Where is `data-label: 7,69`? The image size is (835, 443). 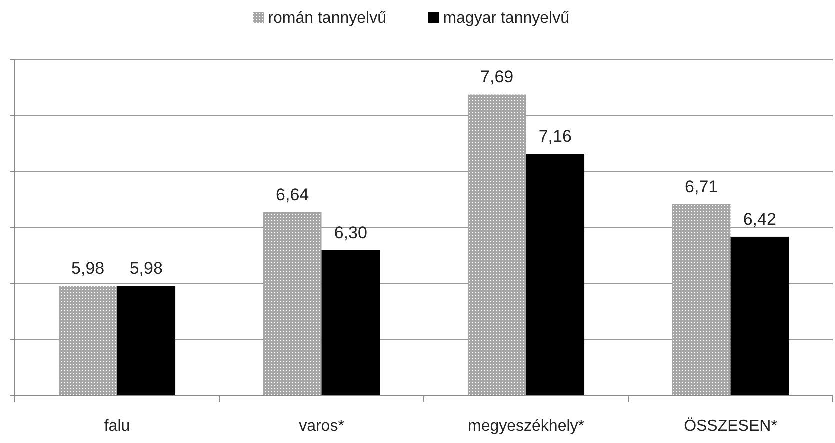
data-label: 7,69 is located at coordinates (497, 77).